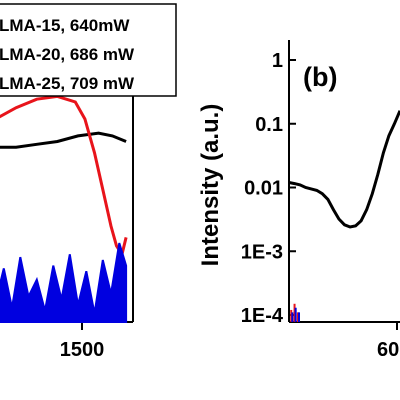 The height and width of the screenshot is (400, 400). What do you see at coordinates (262, 252) in the screenshot?
I see `y-tick-label-3: 1E-3` at bounding box center [262, 252].